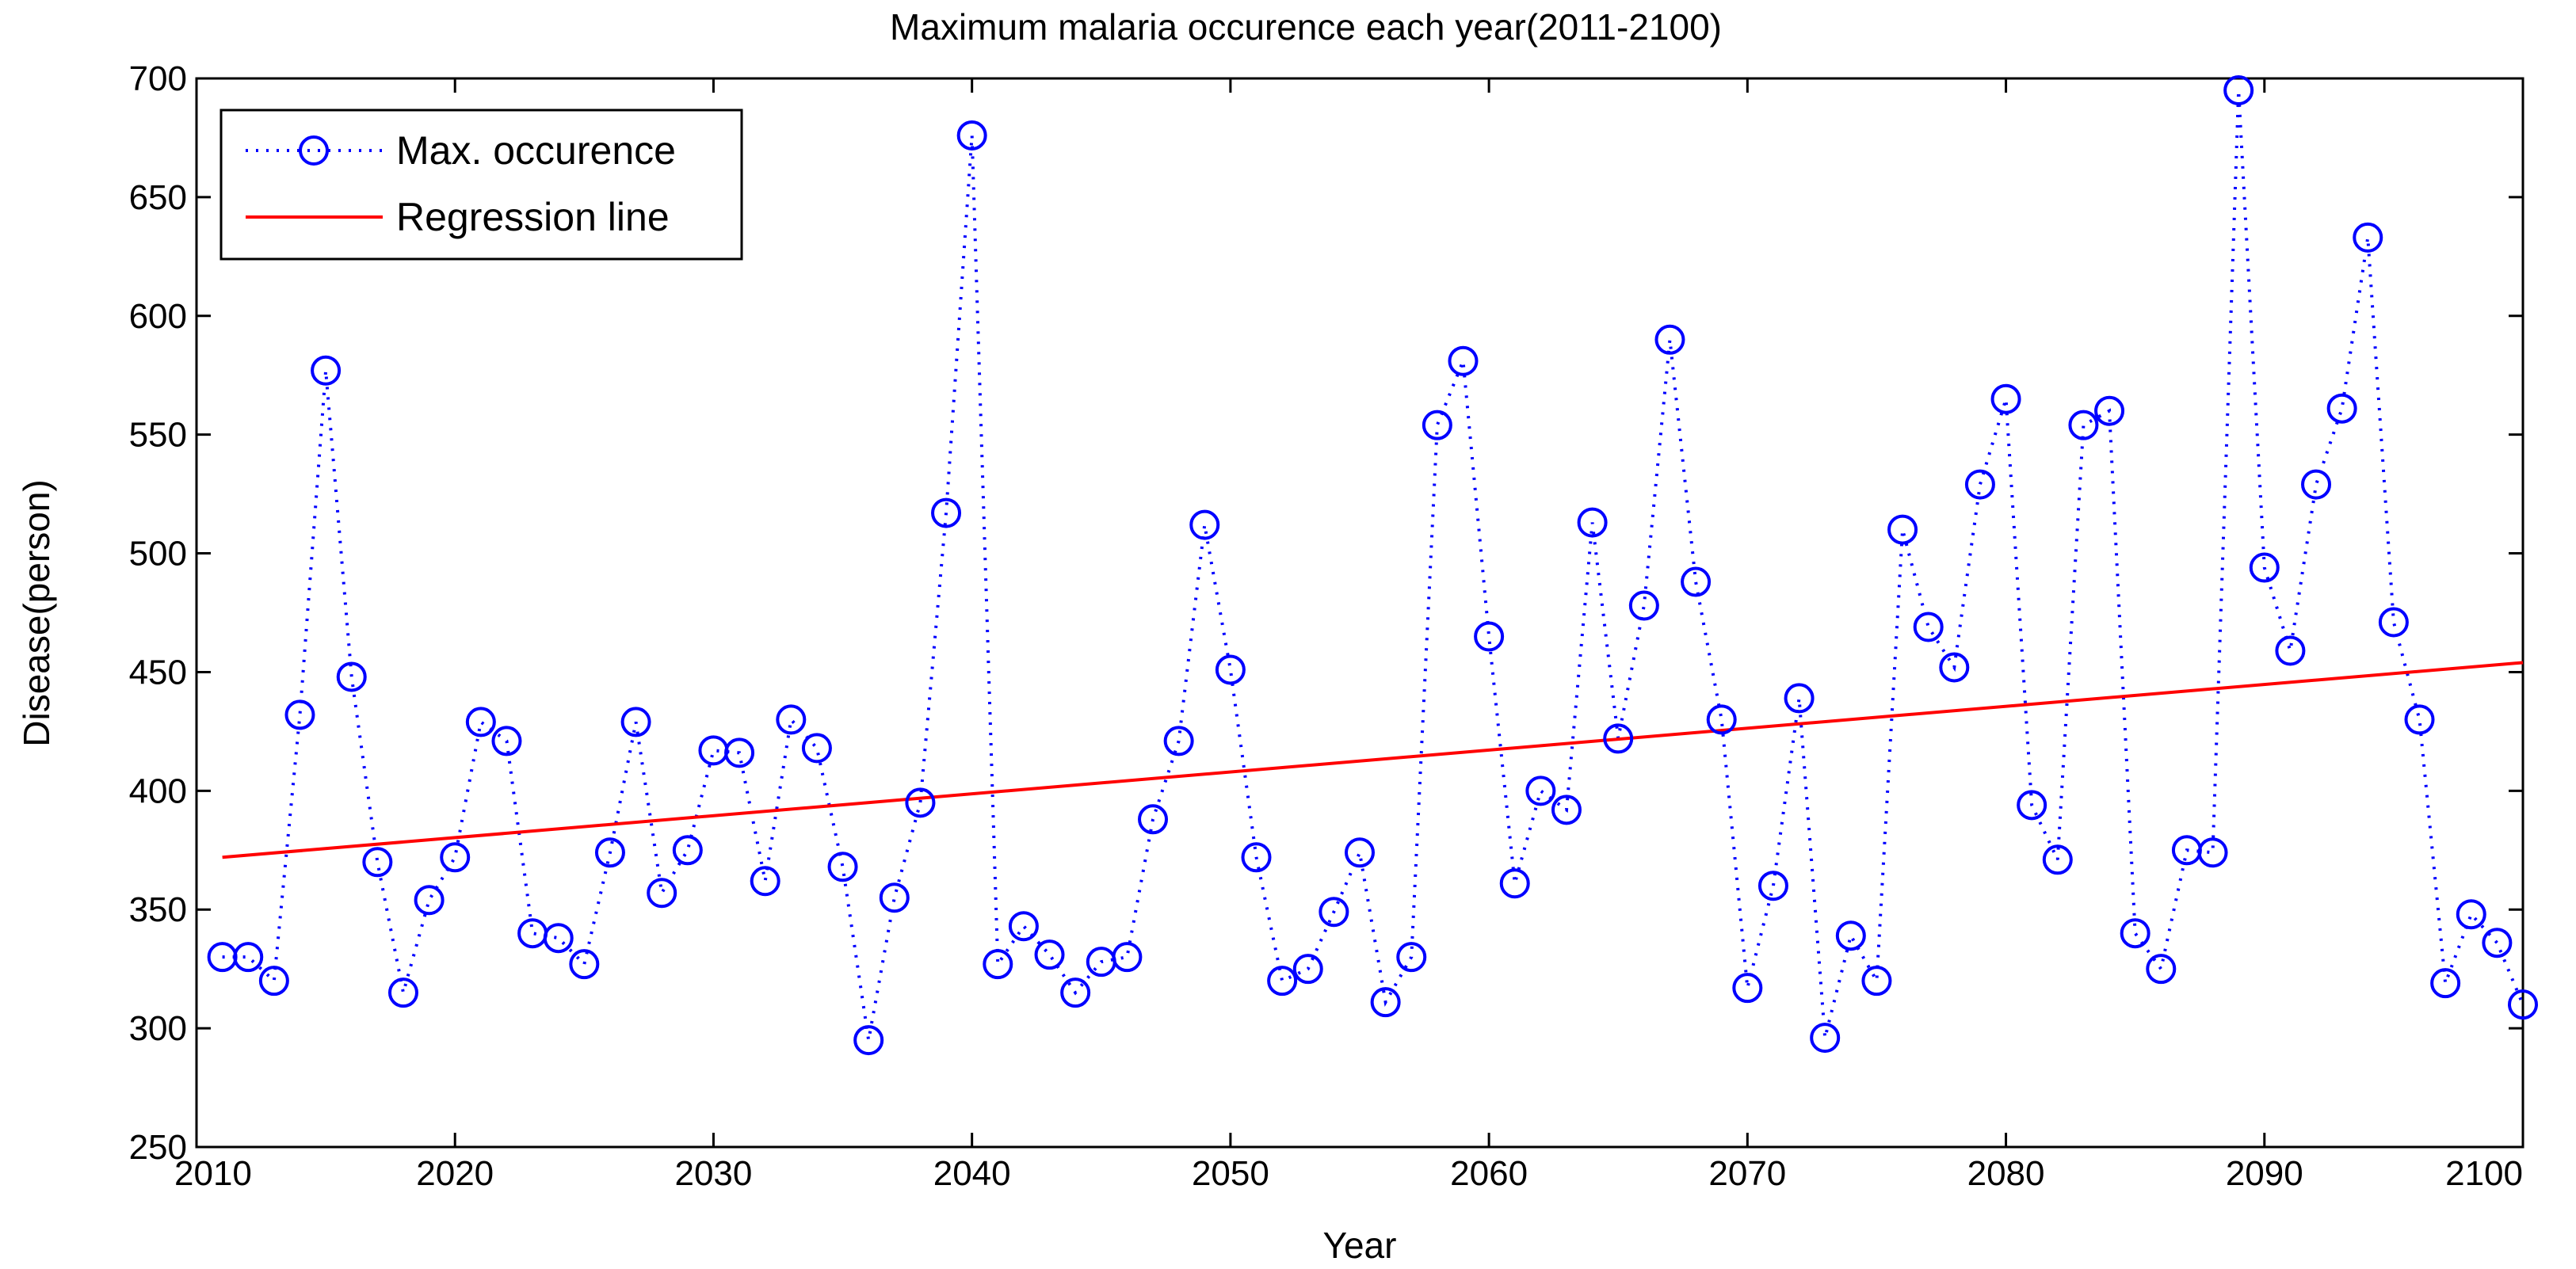 The image size is (2576, 1269). I want to click on x-tick-label: 2020, so click(455, 1174).